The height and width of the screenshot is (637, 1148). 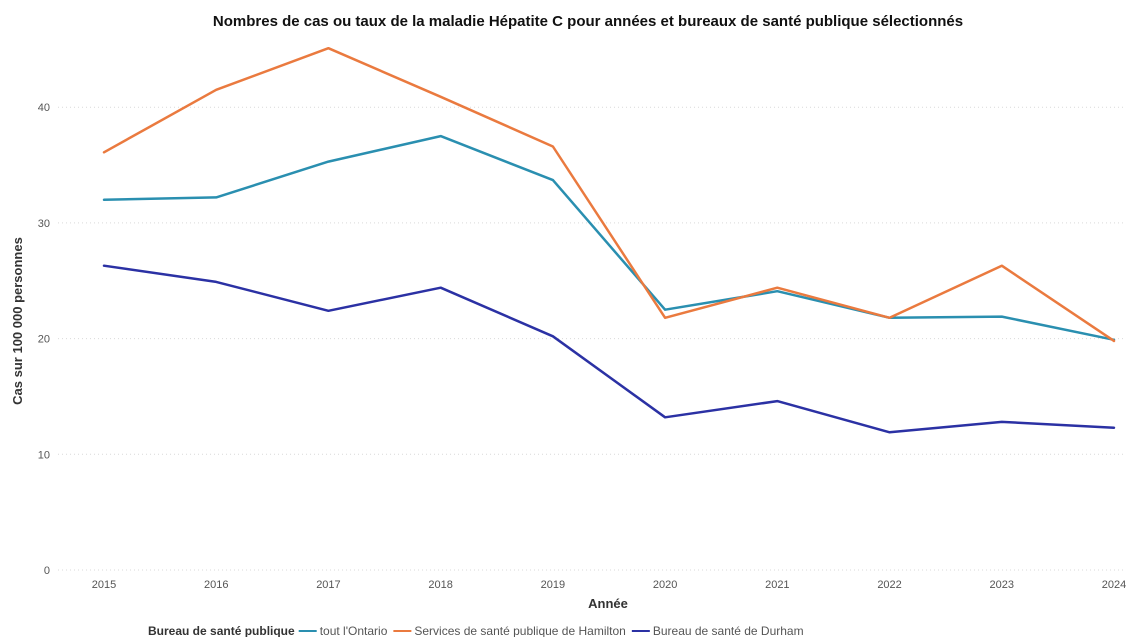 I want to click on y-tick-label: 30, so click(x=44, y=224).